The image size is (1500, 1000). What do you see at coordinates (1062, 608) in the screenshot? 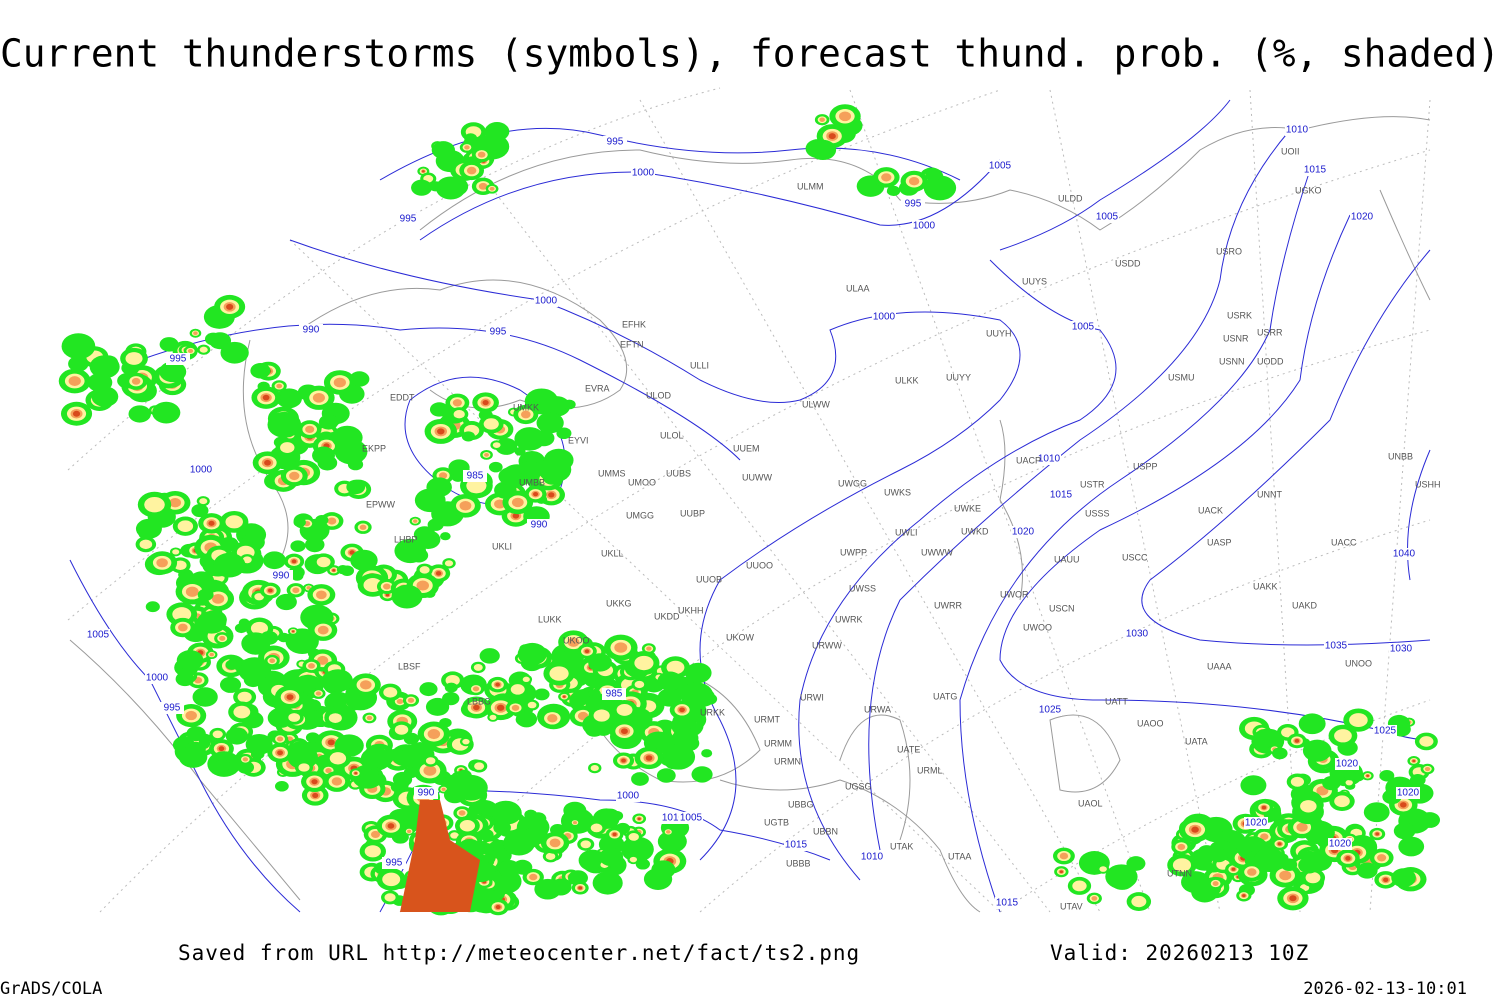
I see `station-label: USCN` at bounding box center [1062, 608].